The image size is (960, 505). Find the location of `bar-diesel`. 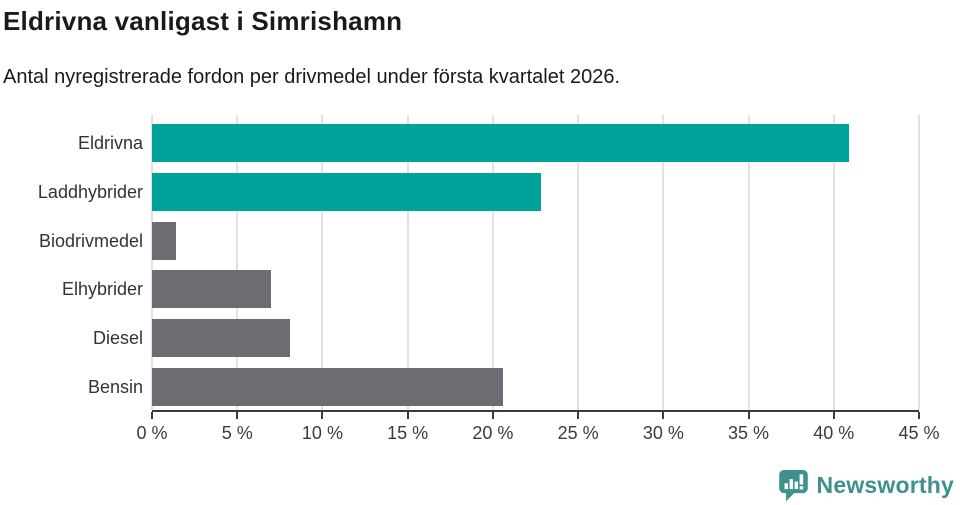

bar-diesel is located at coordinates (221, 338).